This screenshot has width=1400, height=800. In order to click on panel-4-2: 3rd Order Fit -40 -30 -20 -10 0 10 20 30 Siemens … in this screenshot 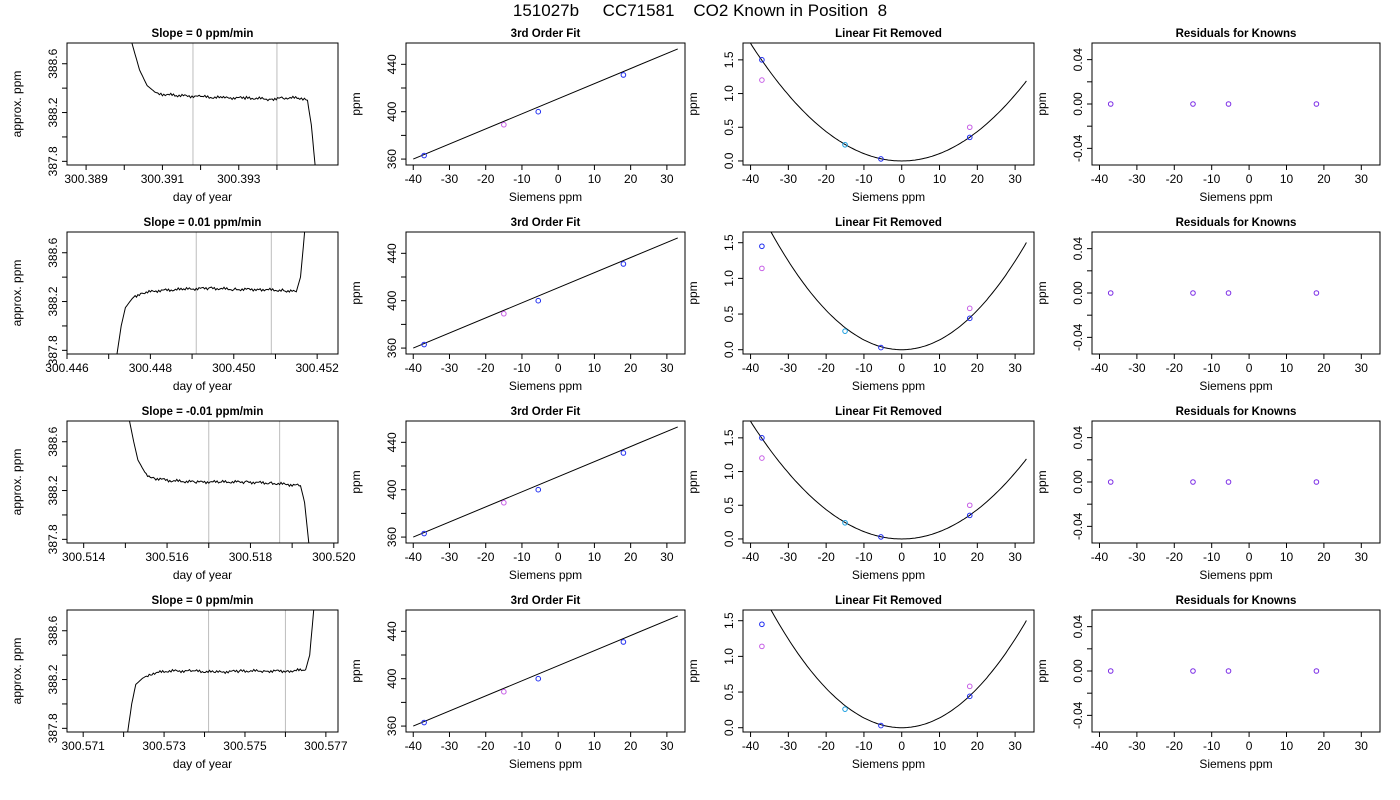, I will do `click(517, 683)`.